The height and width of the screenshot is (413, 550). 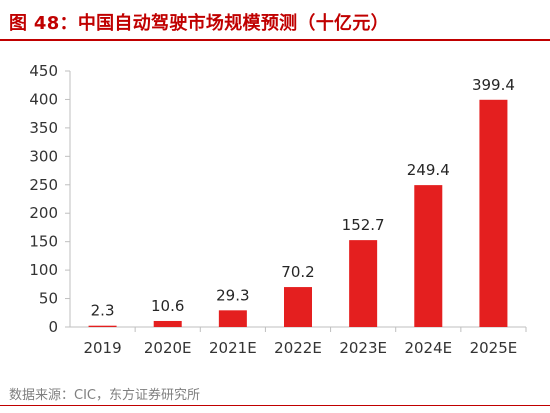 What do you see at coordinates (43, 156) in the screenshot?
I see `y-tick-label: 300` at bounding box center [43, 156].